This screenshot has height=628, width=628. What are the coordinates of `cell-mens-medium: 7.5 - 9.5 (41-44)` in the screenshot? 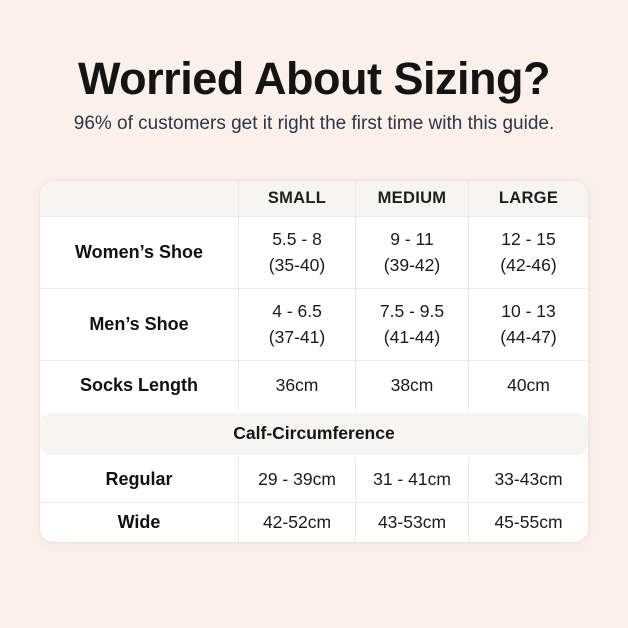 It's located at (411, 324).